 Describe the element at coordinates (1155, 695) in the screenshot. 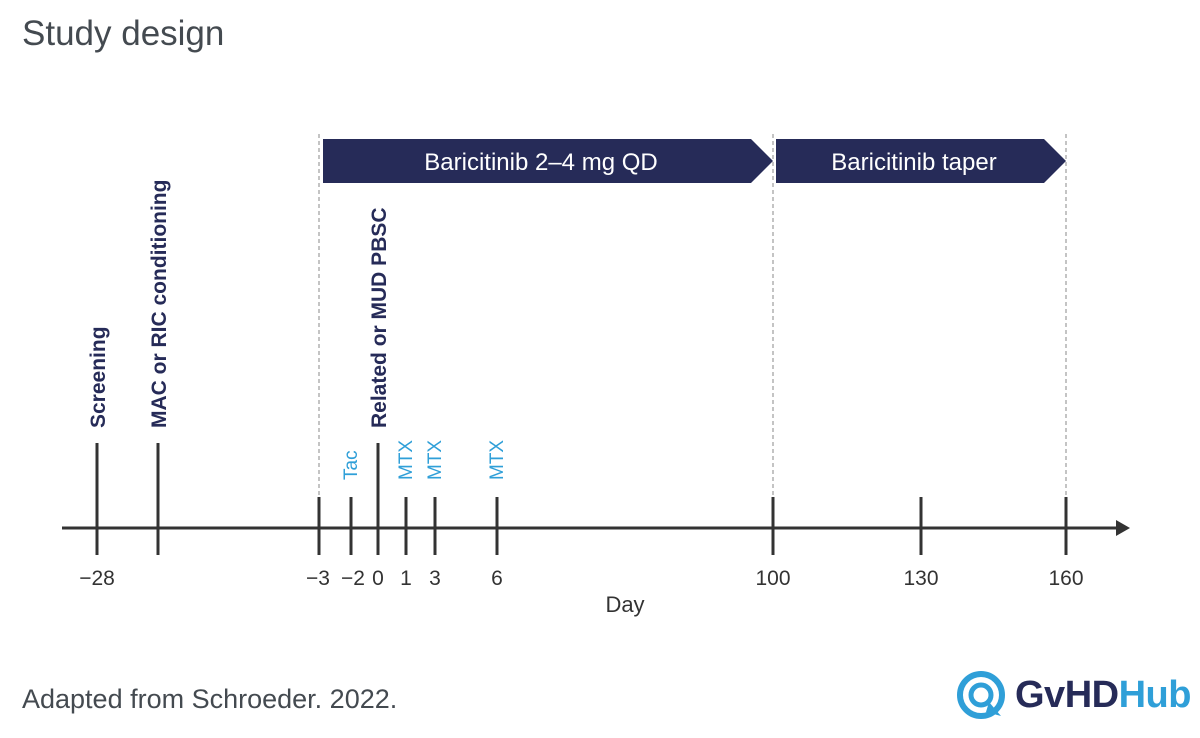

I see `logo-text-hub: Hub` at that location.